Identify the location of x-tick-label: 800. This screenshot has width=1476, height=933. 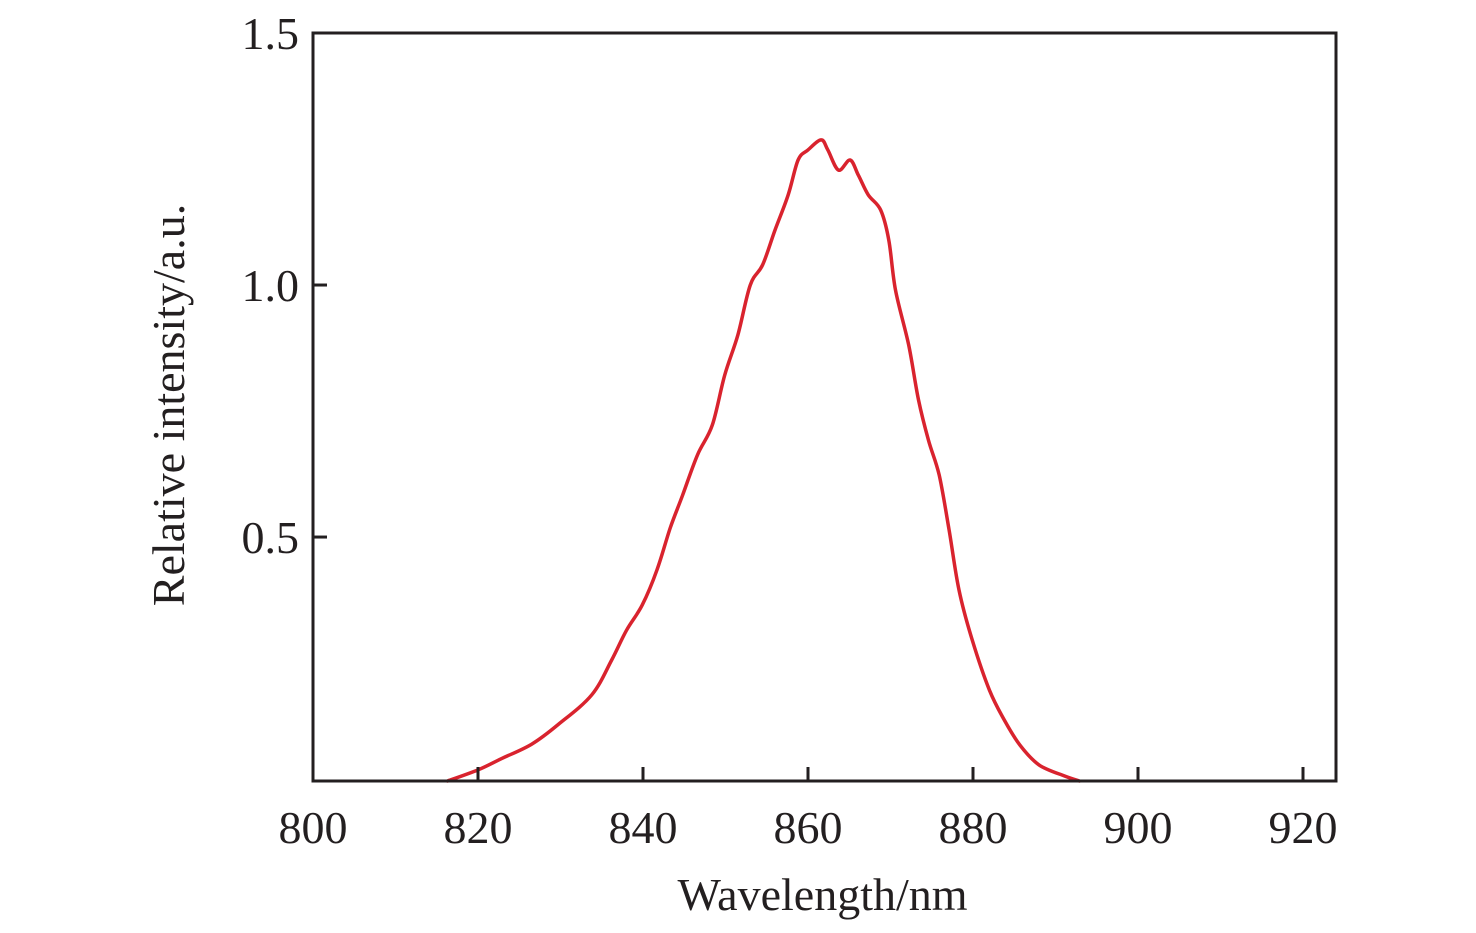
(313, 827).